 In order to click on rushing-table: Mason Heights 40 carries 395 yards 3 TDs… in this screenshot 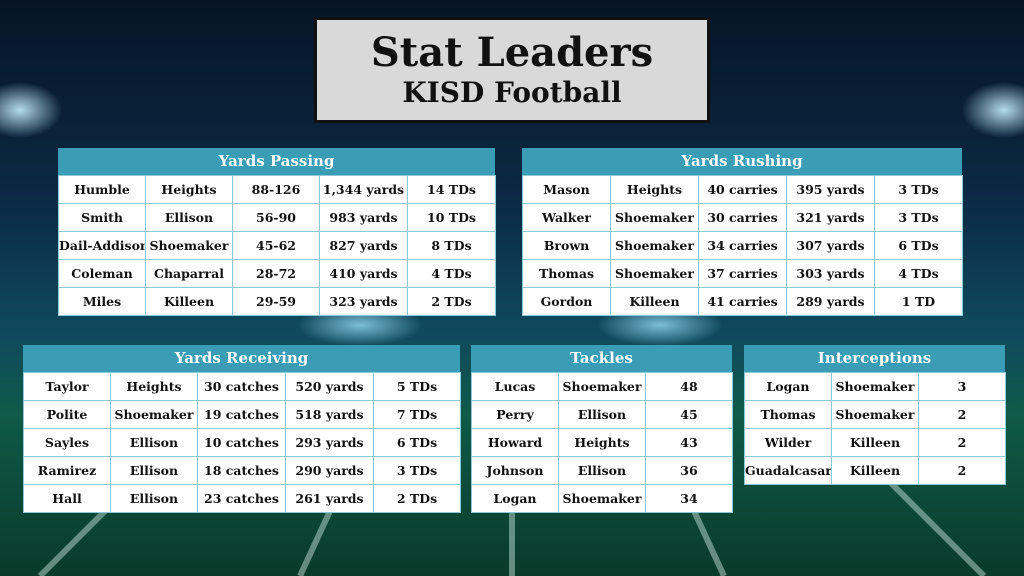, I will do `click(742, 245)`.